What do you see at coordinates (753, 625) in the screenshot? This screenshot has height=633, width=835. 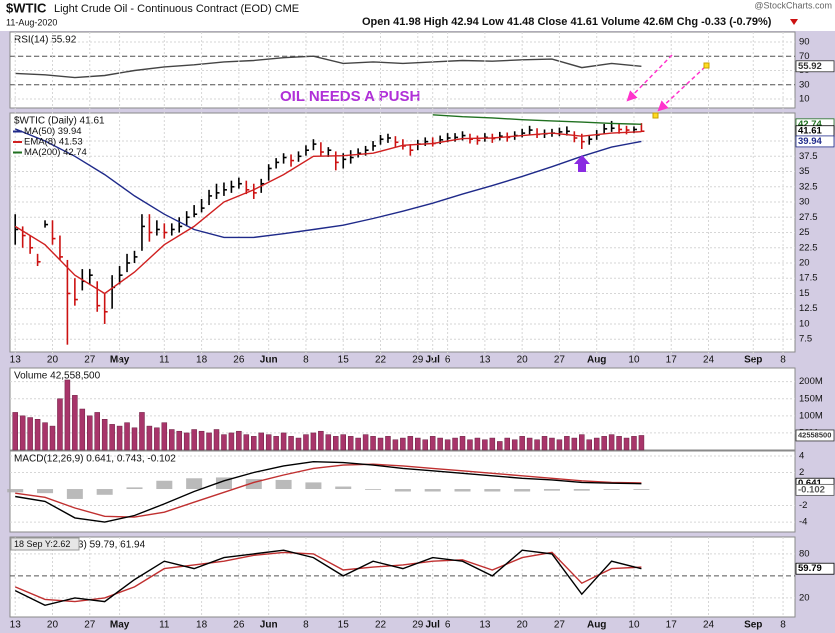 I see `x-tick-label: Sep` at bounding box center [753, 625].